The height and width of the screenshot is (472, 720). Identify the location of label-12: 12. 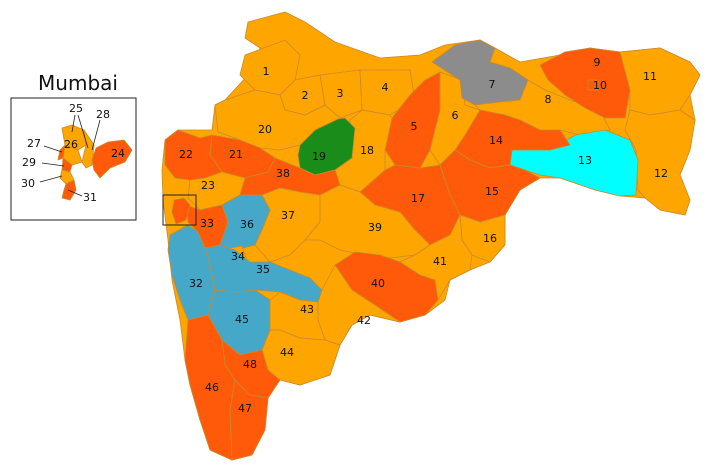
(661, 173).